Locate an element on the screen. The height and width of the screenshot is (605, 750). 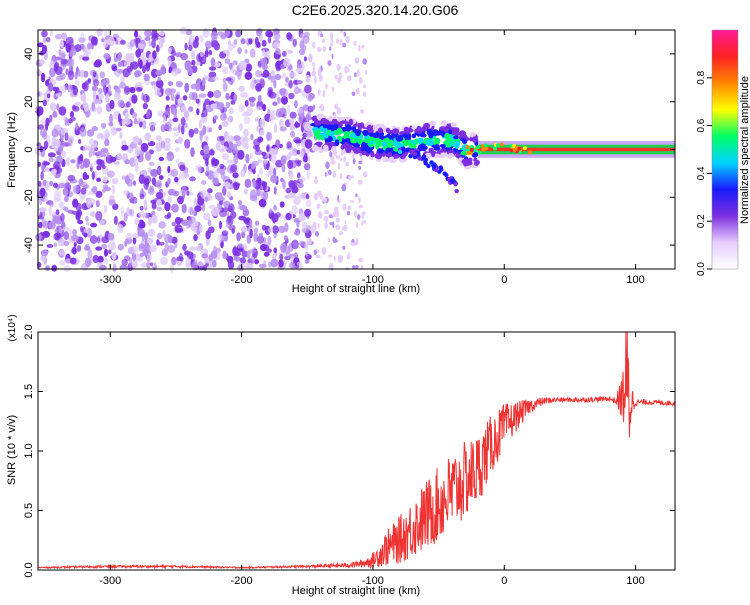
snr-y-tick-label: 1.0 is located at coordinates (29, 450).